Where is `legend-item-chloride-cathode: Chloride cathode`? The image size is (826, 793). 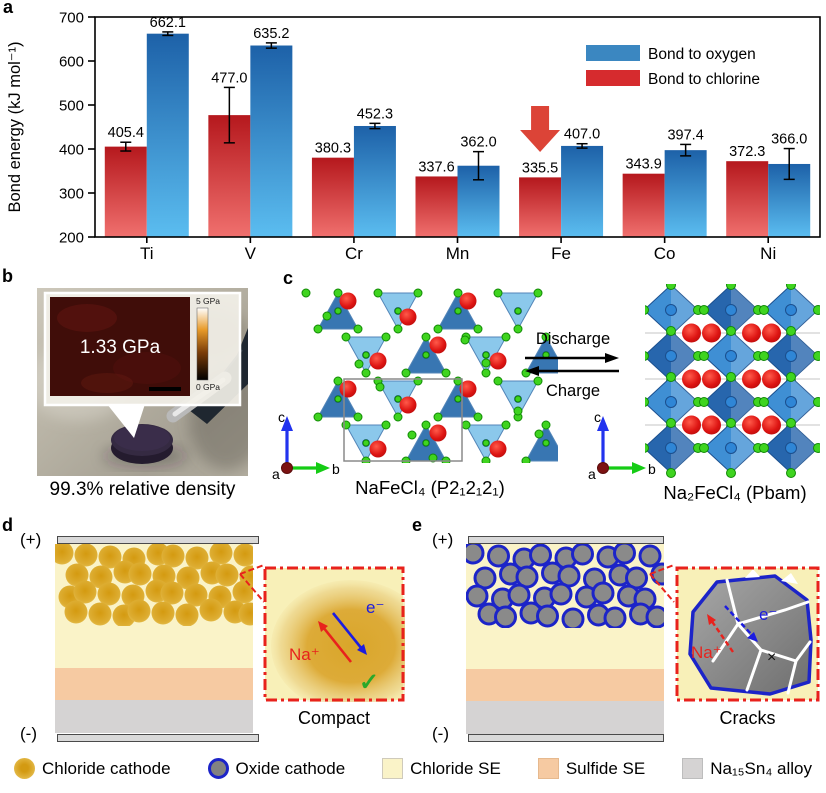 legend-item-chloride-cathode: Chloride cathode is located at coordinates (92, 768).